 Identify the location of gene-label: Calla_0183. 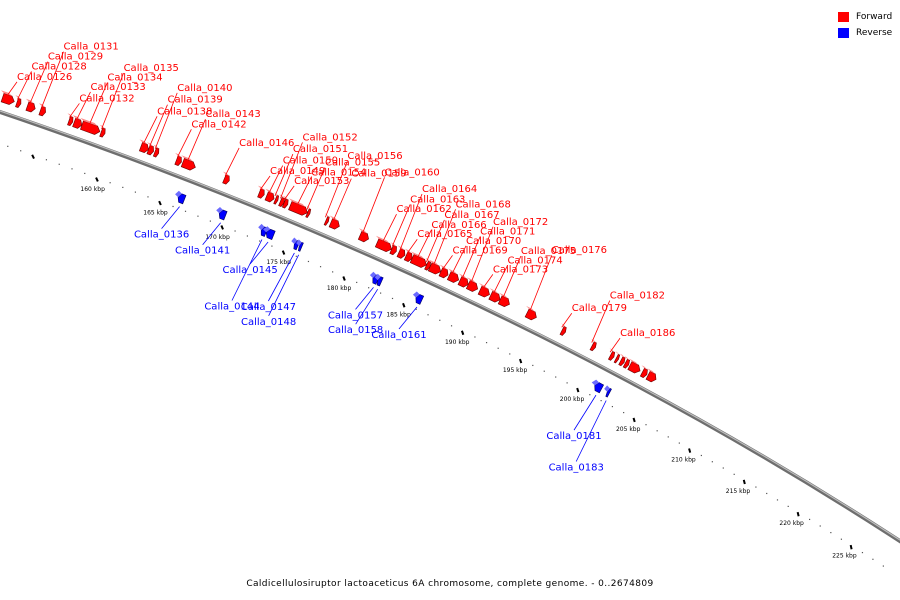
(576, 467).